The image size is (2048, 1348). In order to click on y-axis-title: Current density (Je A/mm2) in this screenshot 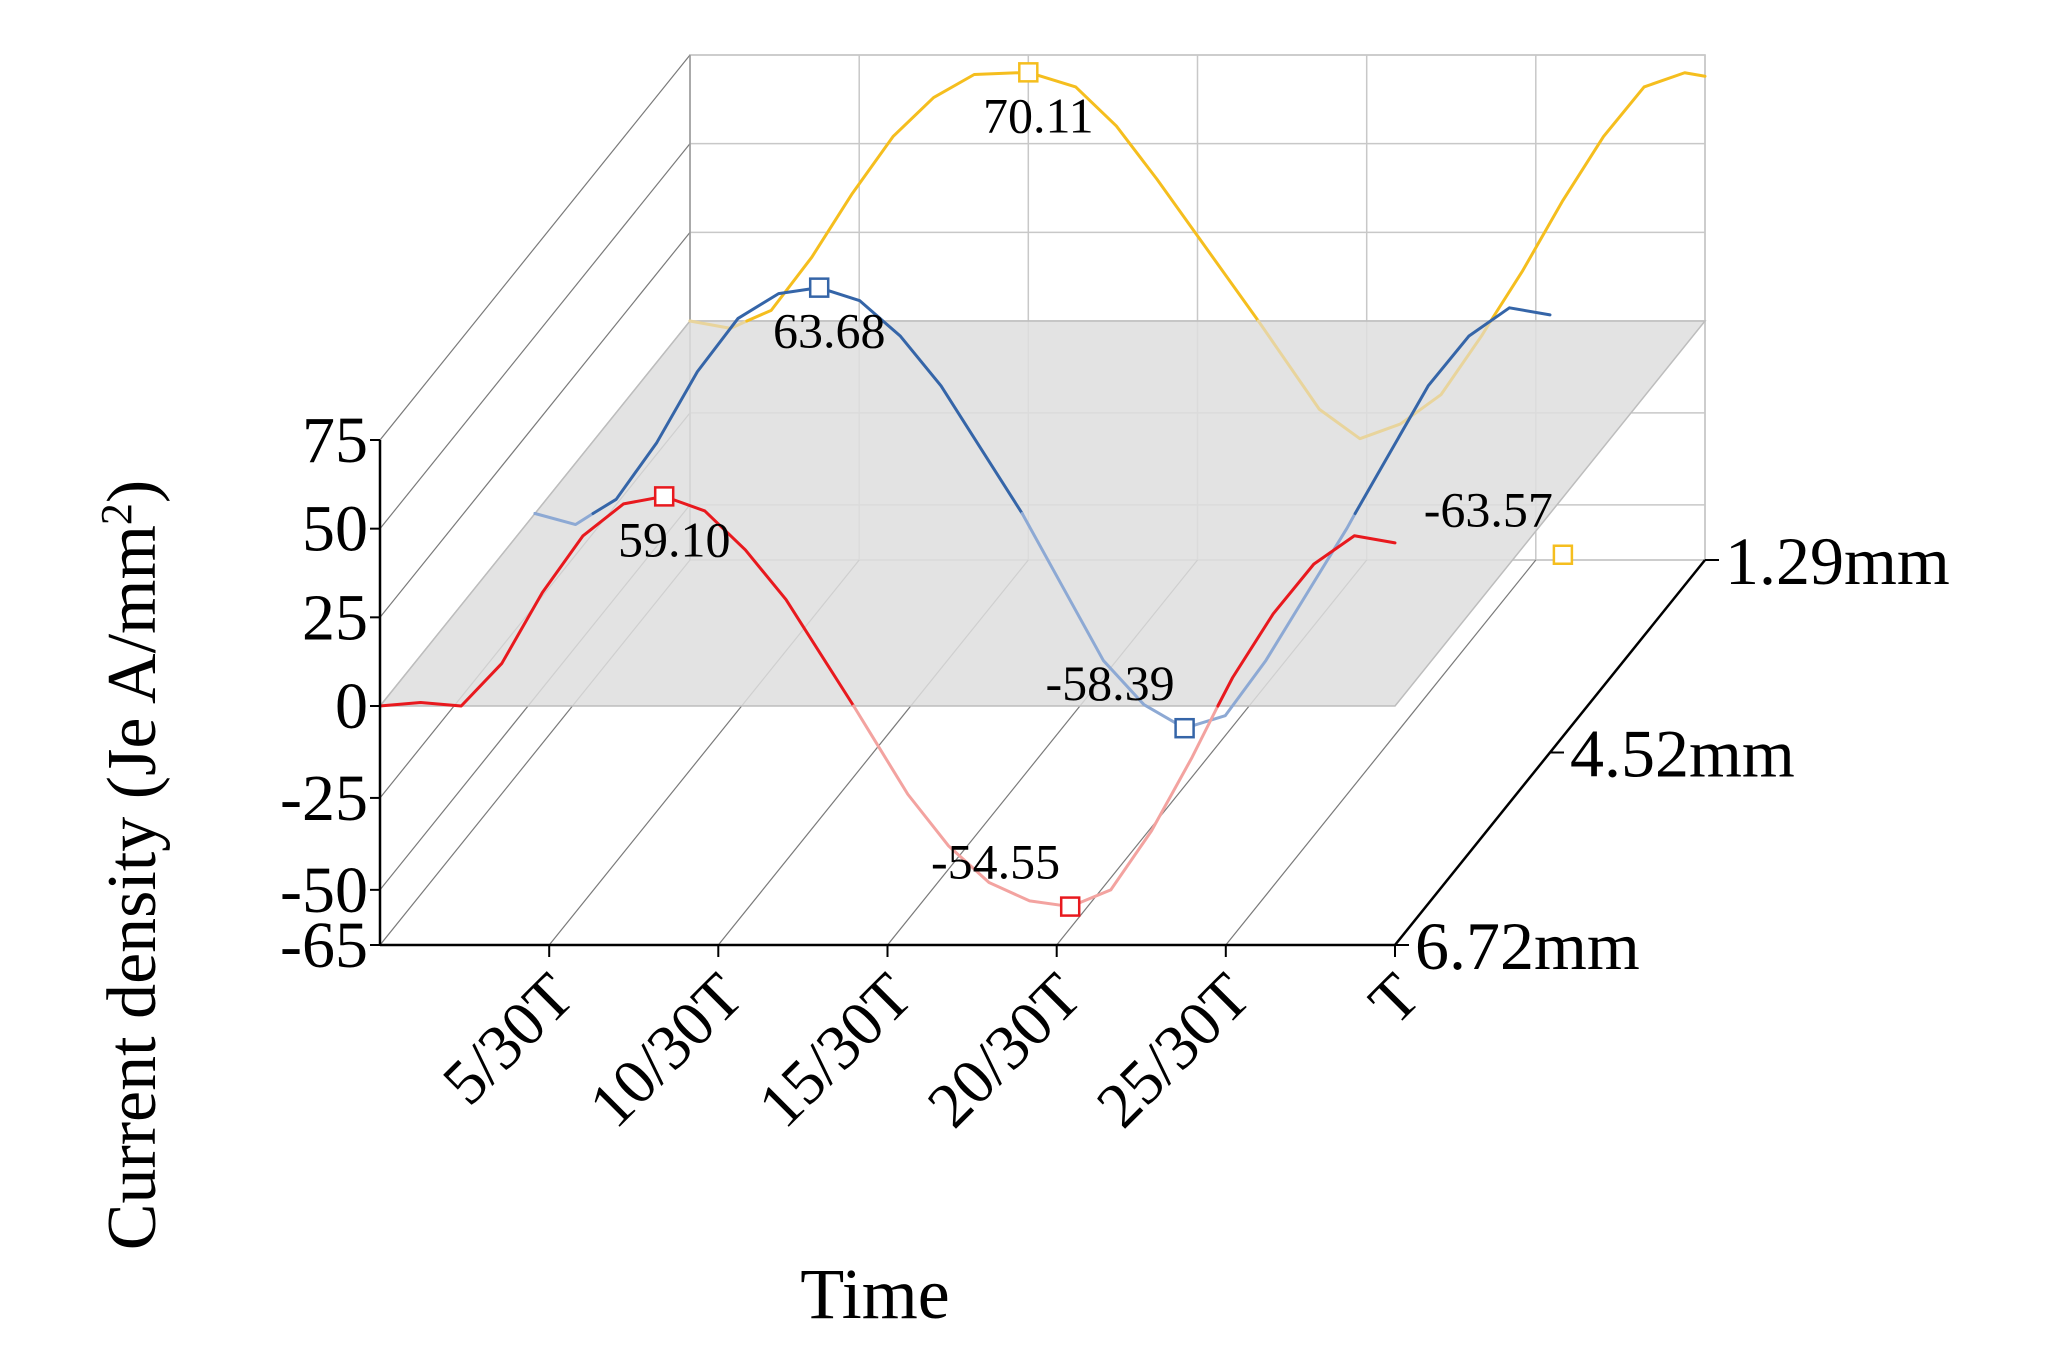, I will do `click(132, 865)`.